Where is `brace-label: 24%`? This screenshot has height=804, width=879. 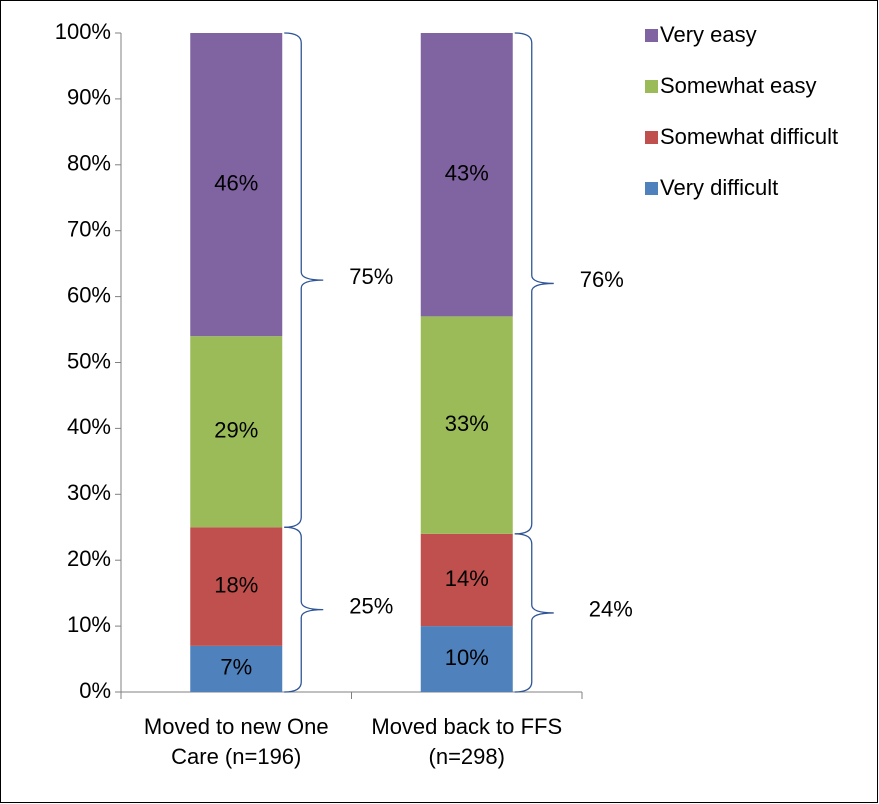 brace-label: 24% is located at coordinates (611, 609).